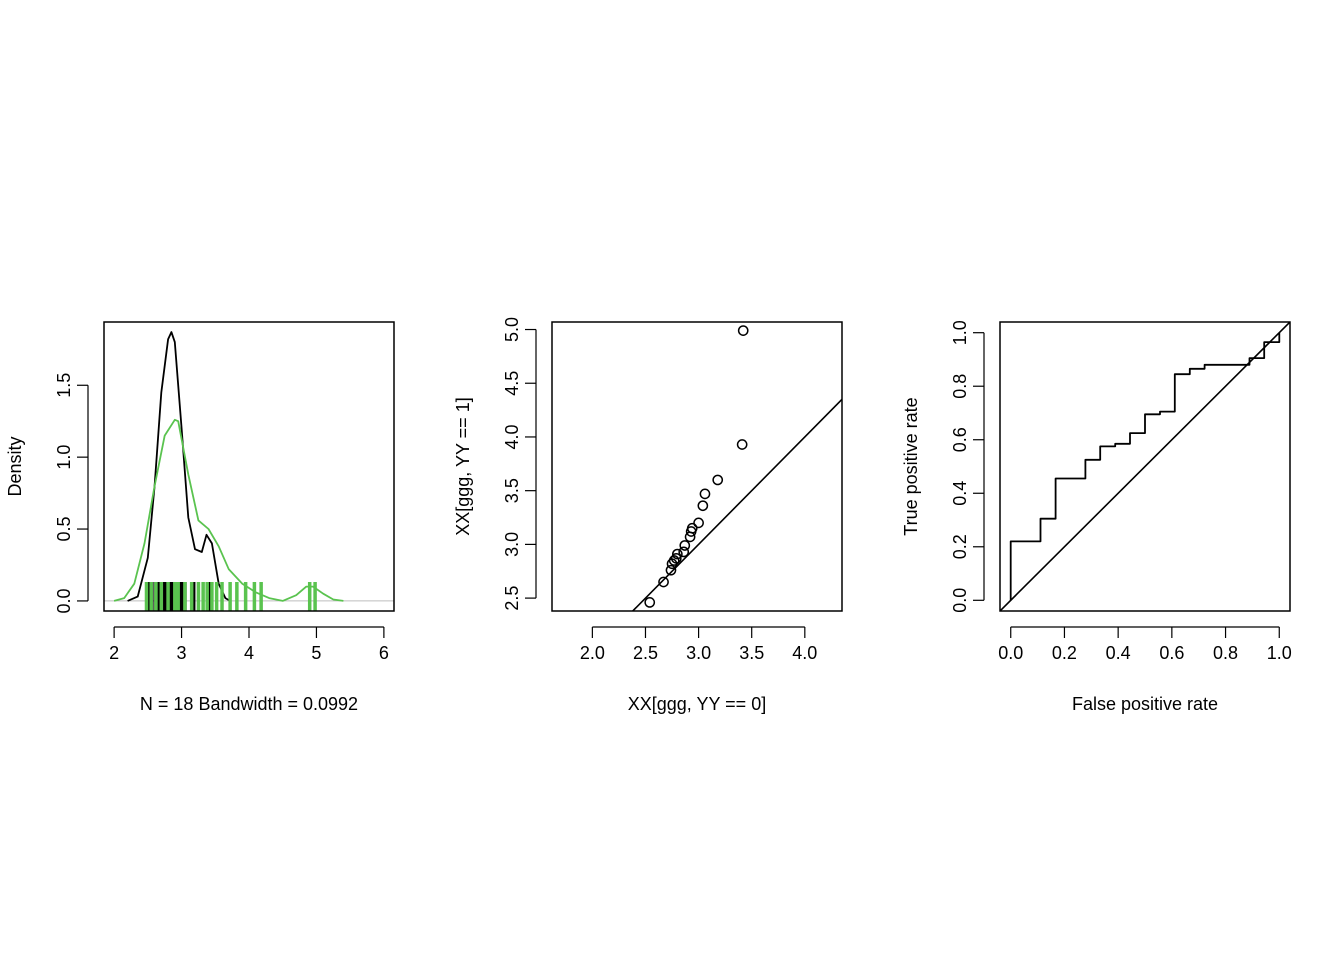 The height and width of the screenshot is (960, 1344). What do you see at coordinates (960, 493) in the screenshot?
I see `y-tick-label: 0.4` at bounding box center [960, 493].